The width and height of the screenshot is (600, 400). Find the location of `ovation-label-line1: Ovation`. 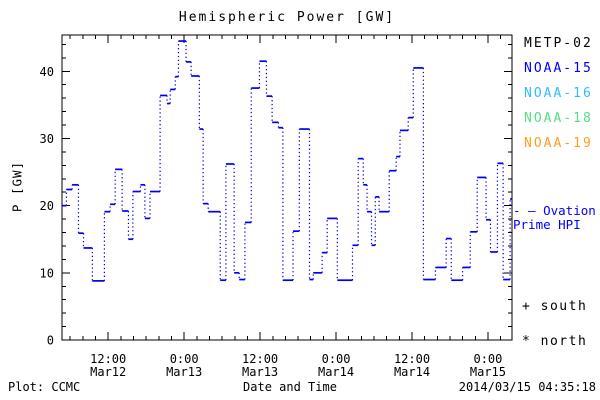

ovation-label-line1: Ovation is located at coordinates (569, 210).